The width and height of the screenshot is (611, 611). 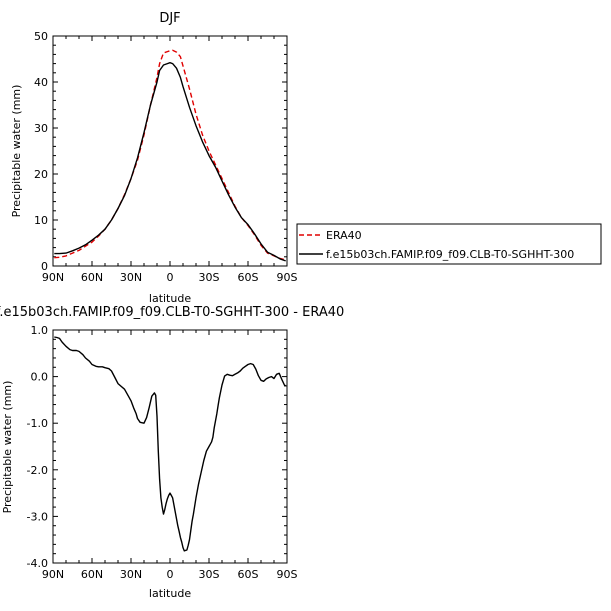 What do you see at coordinates (131, 277) in the screenshot?
I see `top-x-tick-label: 30N` at bounding box center [131, 277].